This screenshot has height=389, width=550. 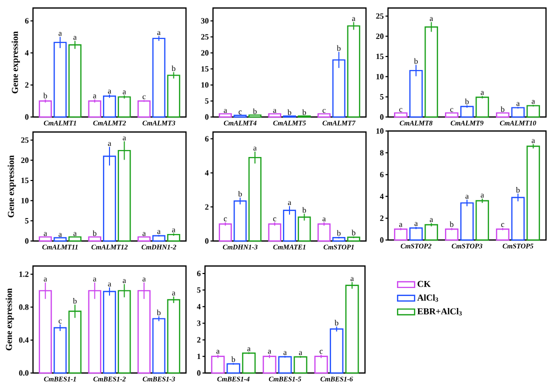 I want to click on y-tick-label: 0.4, so click(x=24, y=340).